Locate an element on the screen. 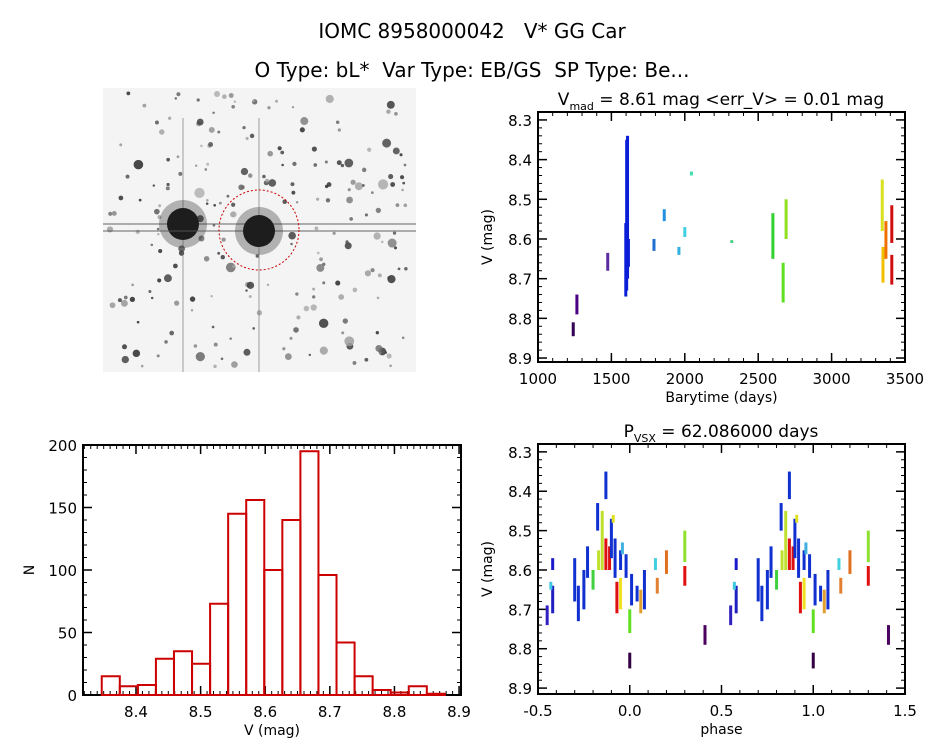  x-tick-label: 8.6 is located at coordinates (265, 712).